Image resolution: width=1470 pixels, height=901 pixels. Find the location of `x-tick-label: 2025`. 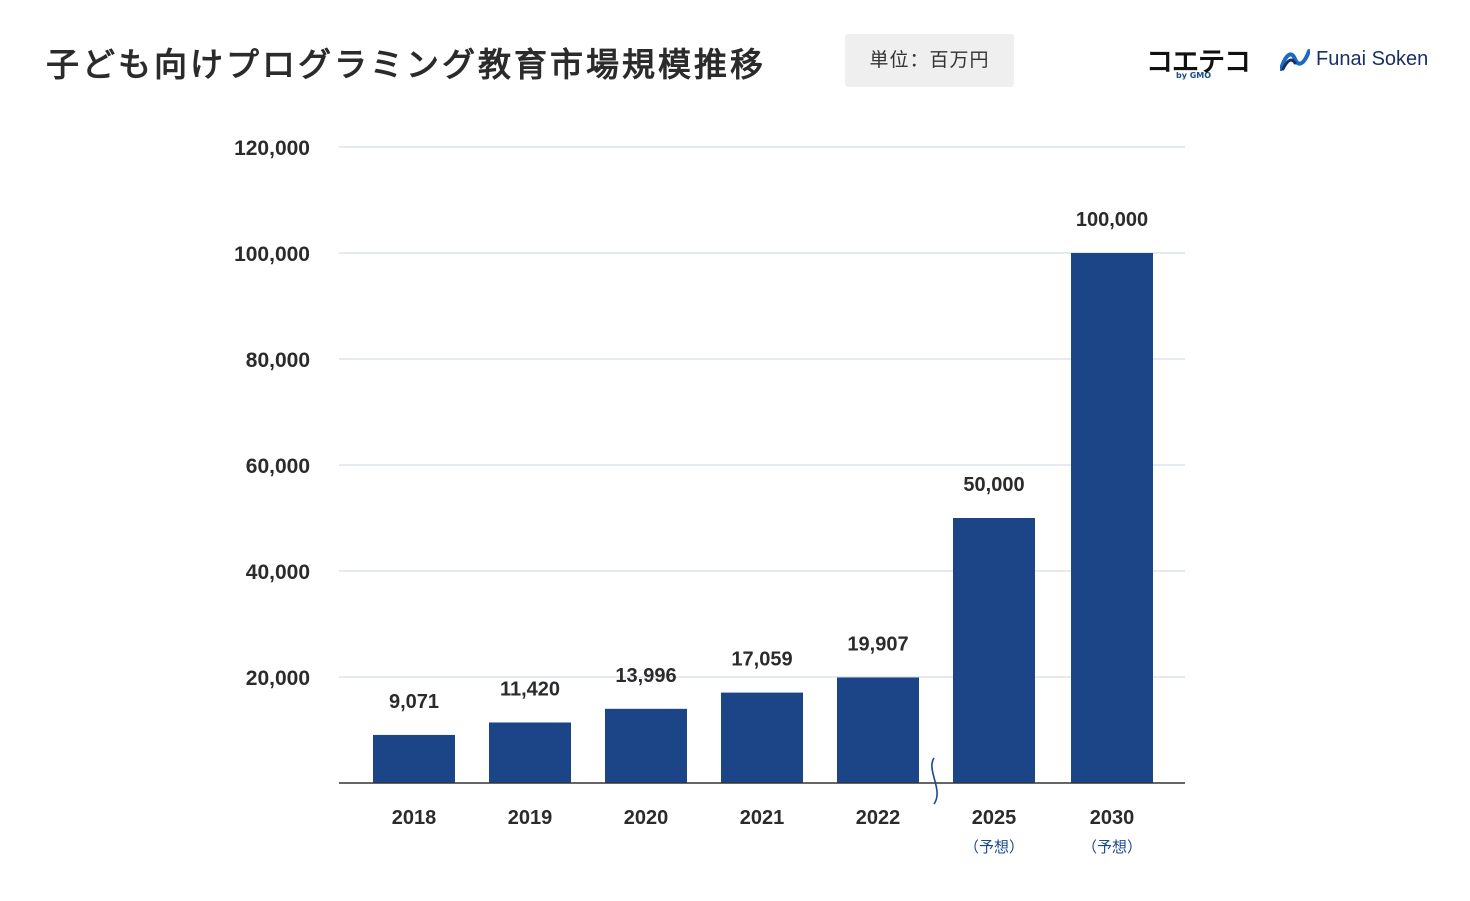

x-tick-label: 2025 is located at coordinates (994, 818).